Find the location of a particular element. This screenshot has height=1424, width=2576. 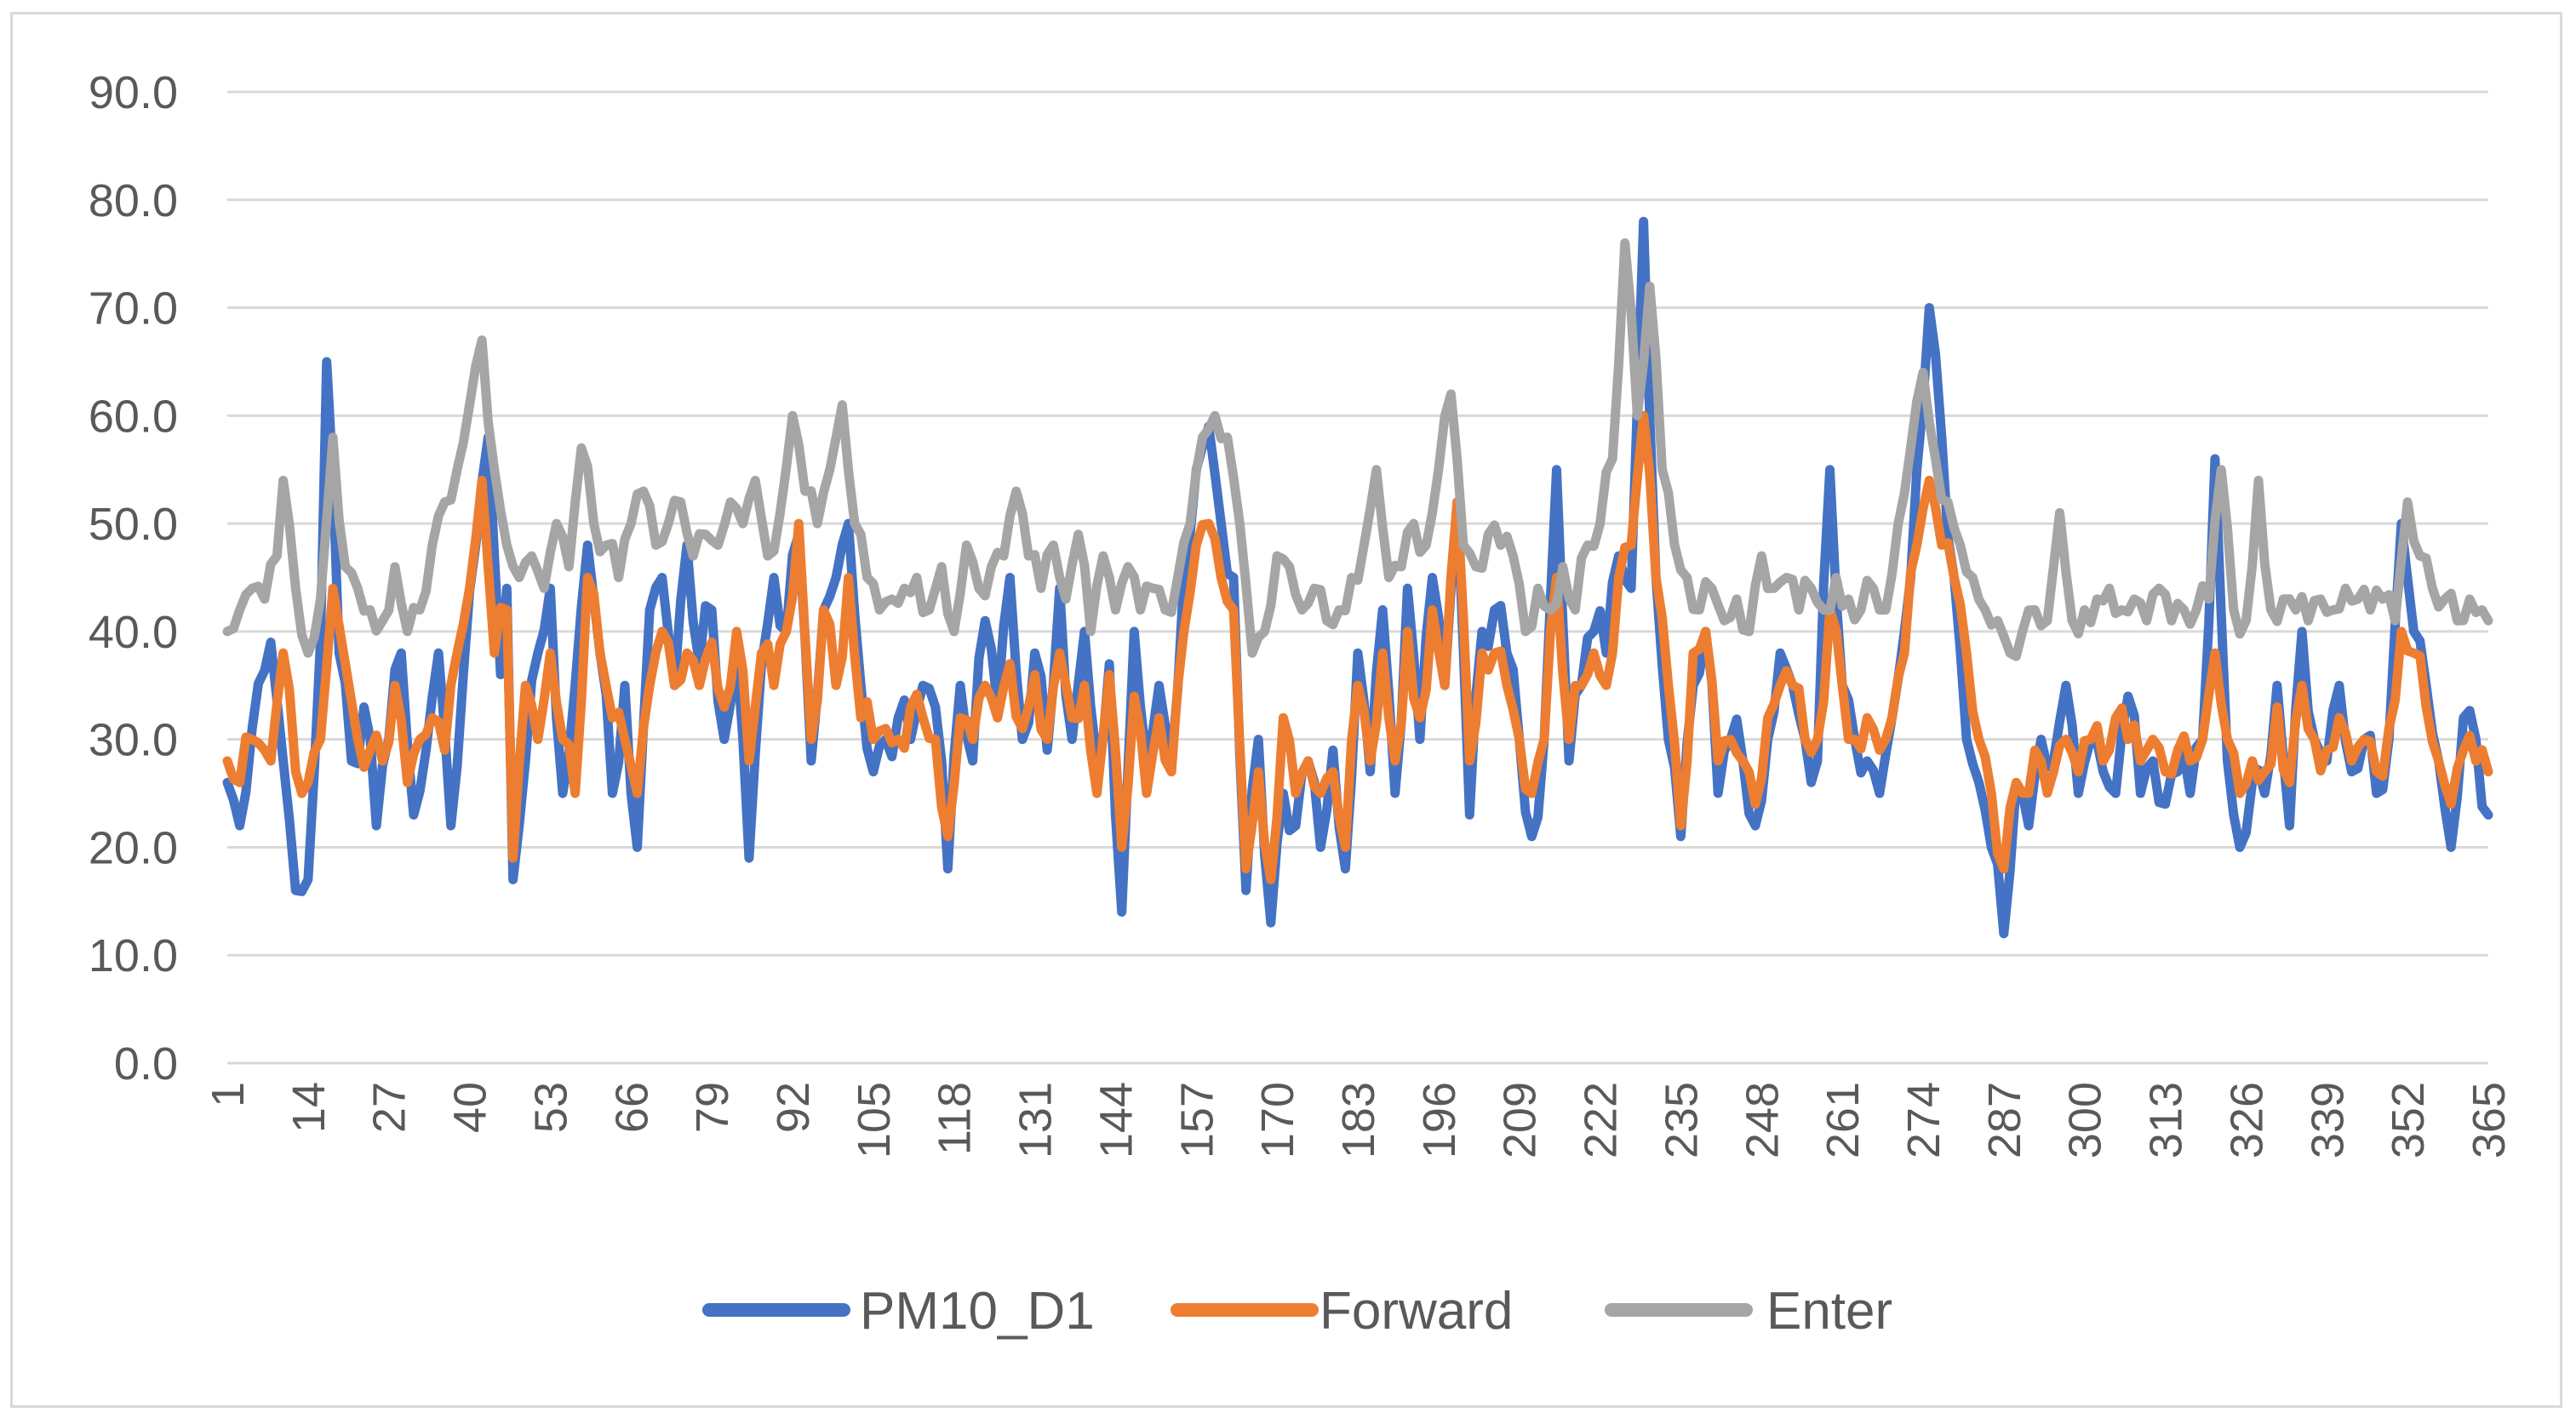

legend: PM10_D1 Forward Enter is located at coordinates (1297, 1311).